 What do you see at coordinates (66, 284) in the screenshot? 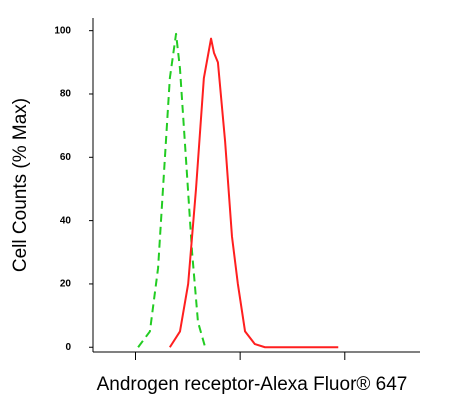
I see `y-tick-label: 20` at bounding box center [66, 284].